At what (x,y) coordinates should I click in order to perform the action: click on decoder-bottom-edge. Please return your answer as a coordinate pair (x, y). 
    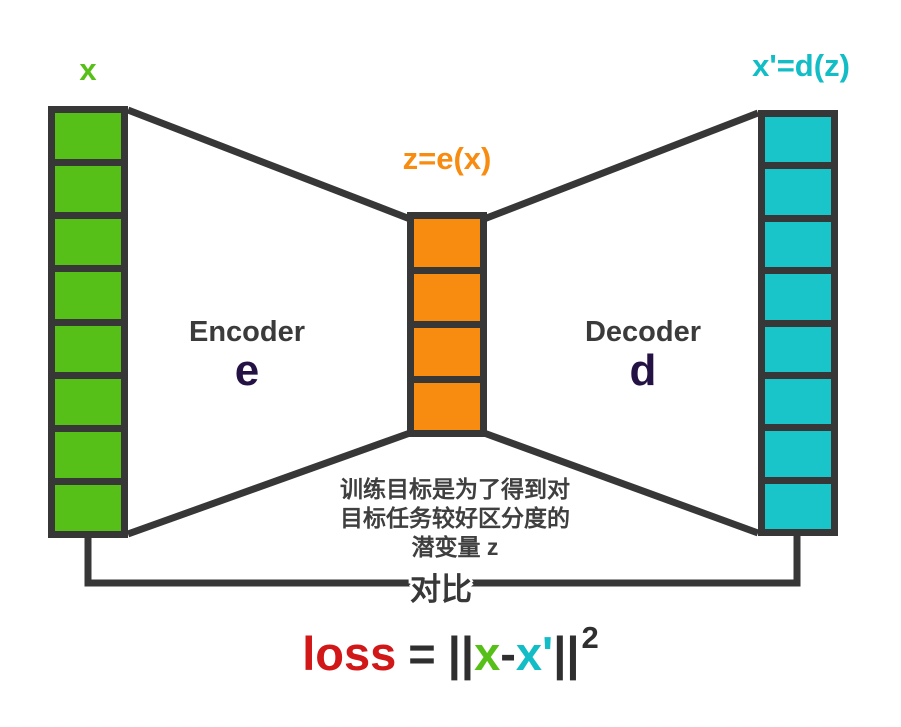
    Looking at the image, I should click on (621, 483).